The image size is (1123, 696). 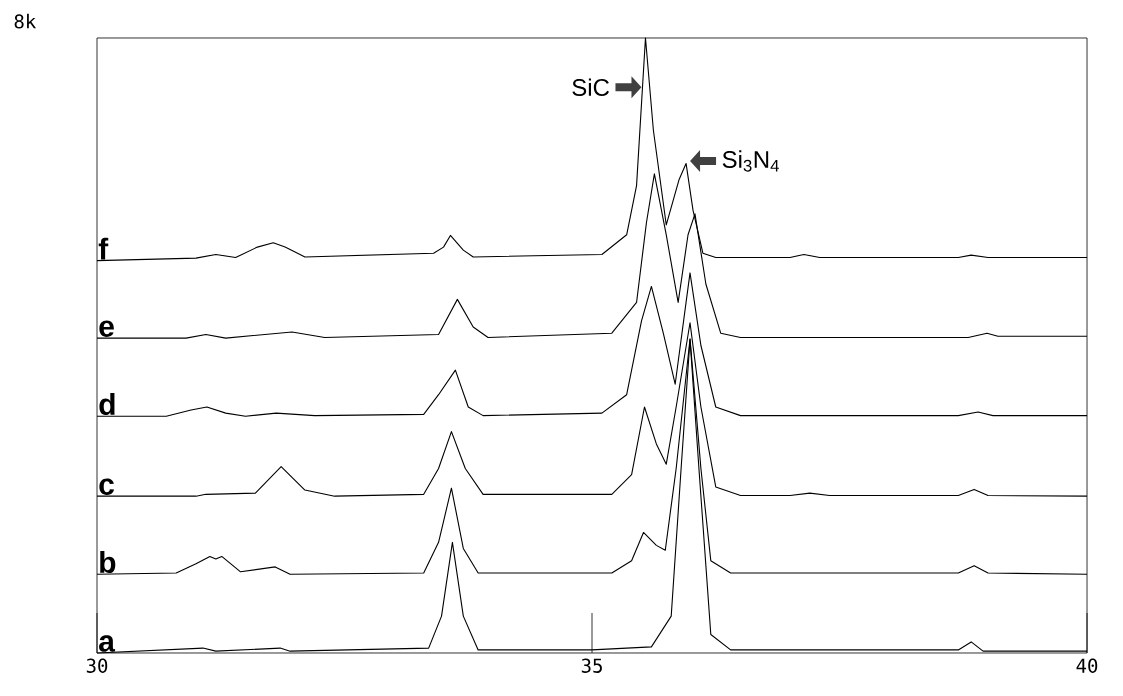 What do you see at coordinates (97, 665) in the screenshot?
I see `x-tick-label: 30` at bounding box center [97, 665].